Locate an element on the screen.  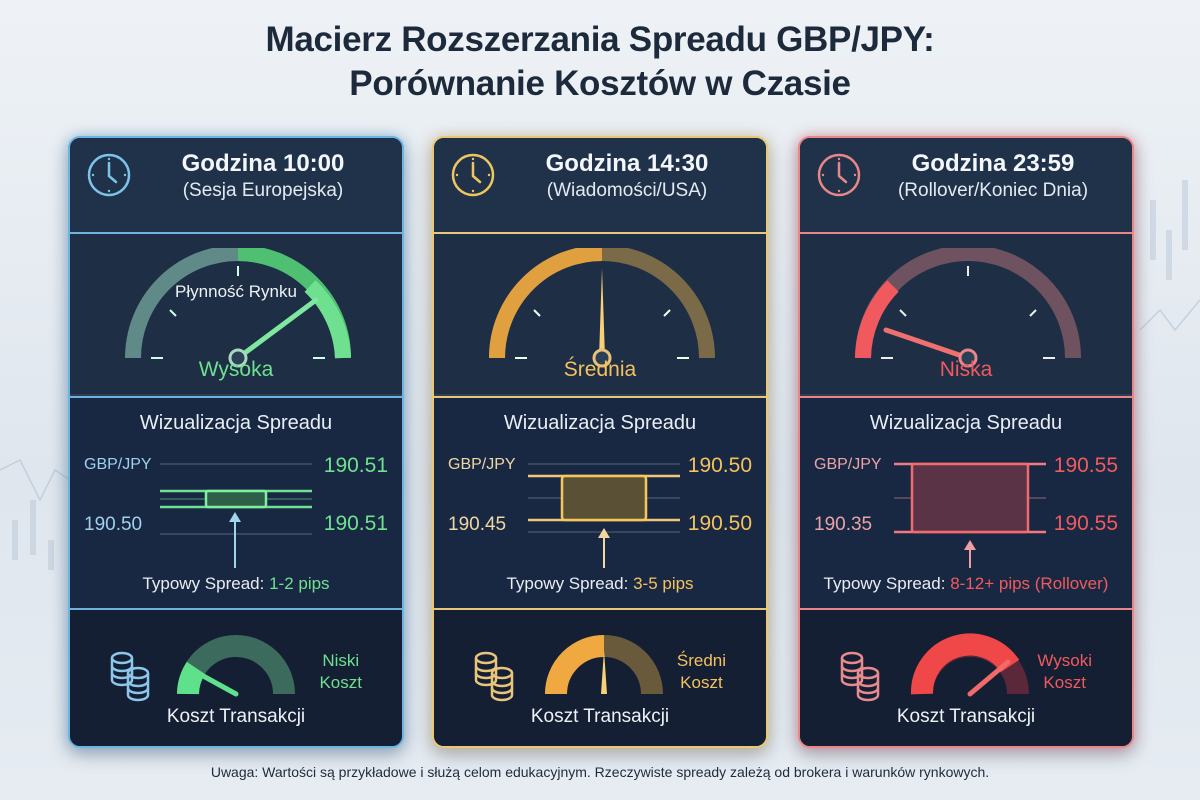
panel-time: Godzina 10:00 is located at coordinates (263, 163).